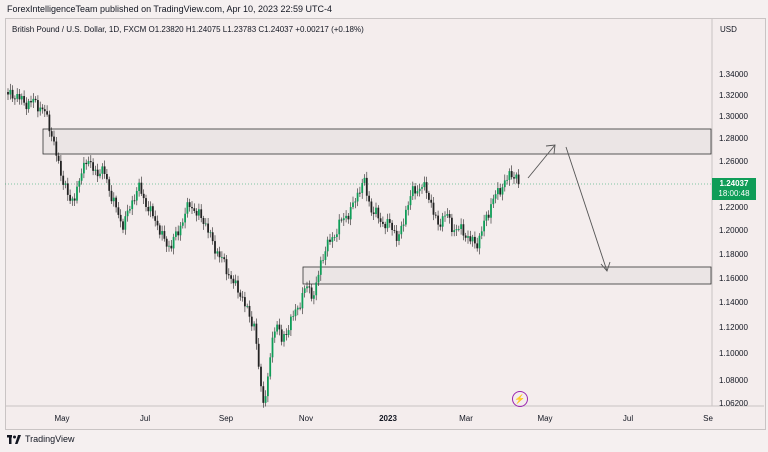 The image size is (768, 452). What do you see at coordinates (734, 189) in the screenshot?
I see `last-price-tag: 1.24037 18:00:48` at bounding box center [734, 189].